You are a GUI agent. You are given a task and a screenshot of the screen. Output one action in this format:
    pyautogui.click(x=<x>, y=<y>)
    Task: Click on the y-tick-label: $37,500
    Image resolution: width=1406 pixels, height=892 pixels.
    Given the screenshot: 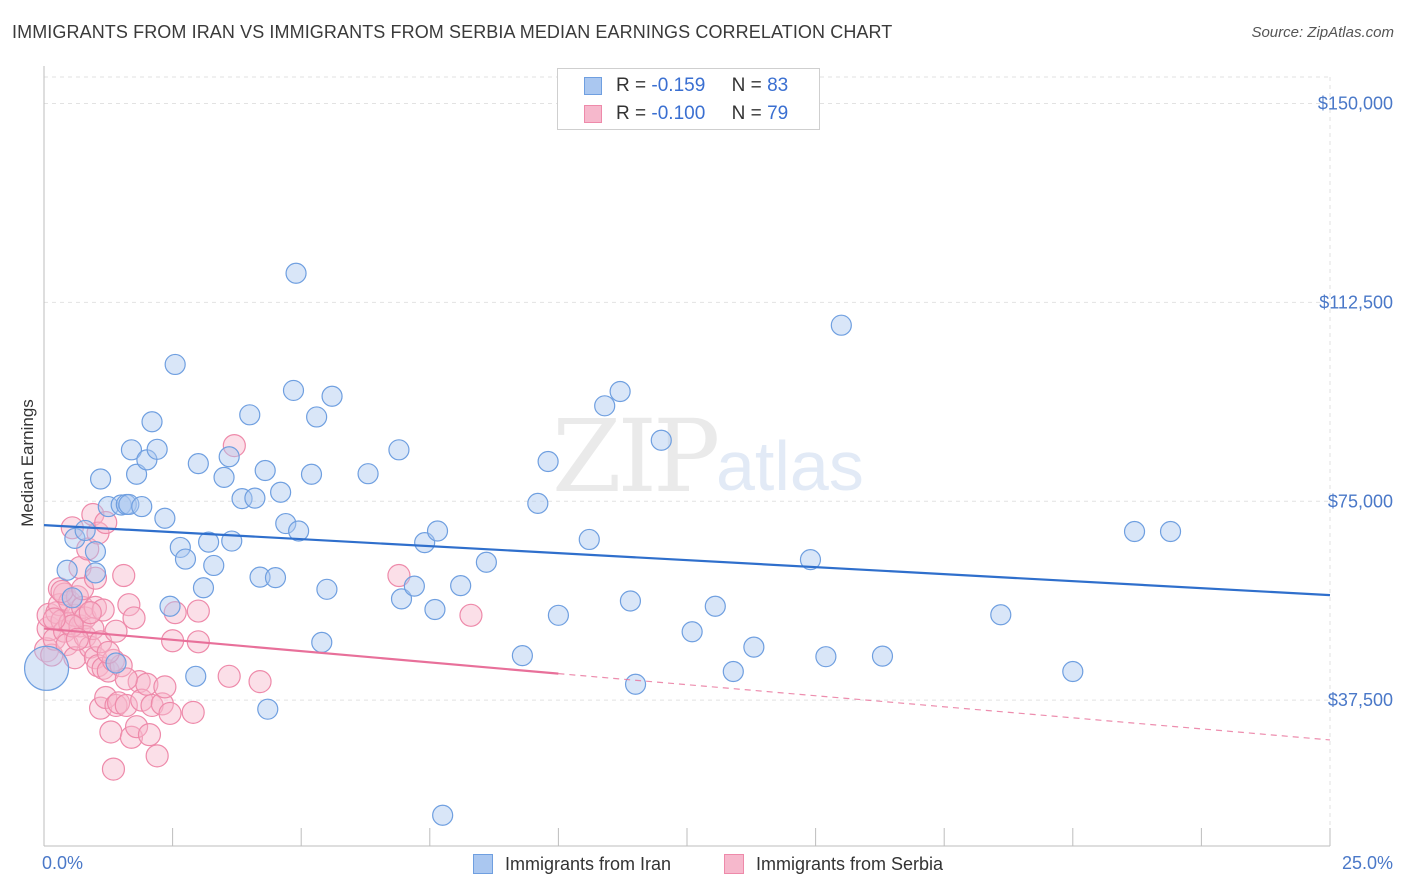 What is the action you would take?
    pyautogui.click(x=1360, y=700)
    